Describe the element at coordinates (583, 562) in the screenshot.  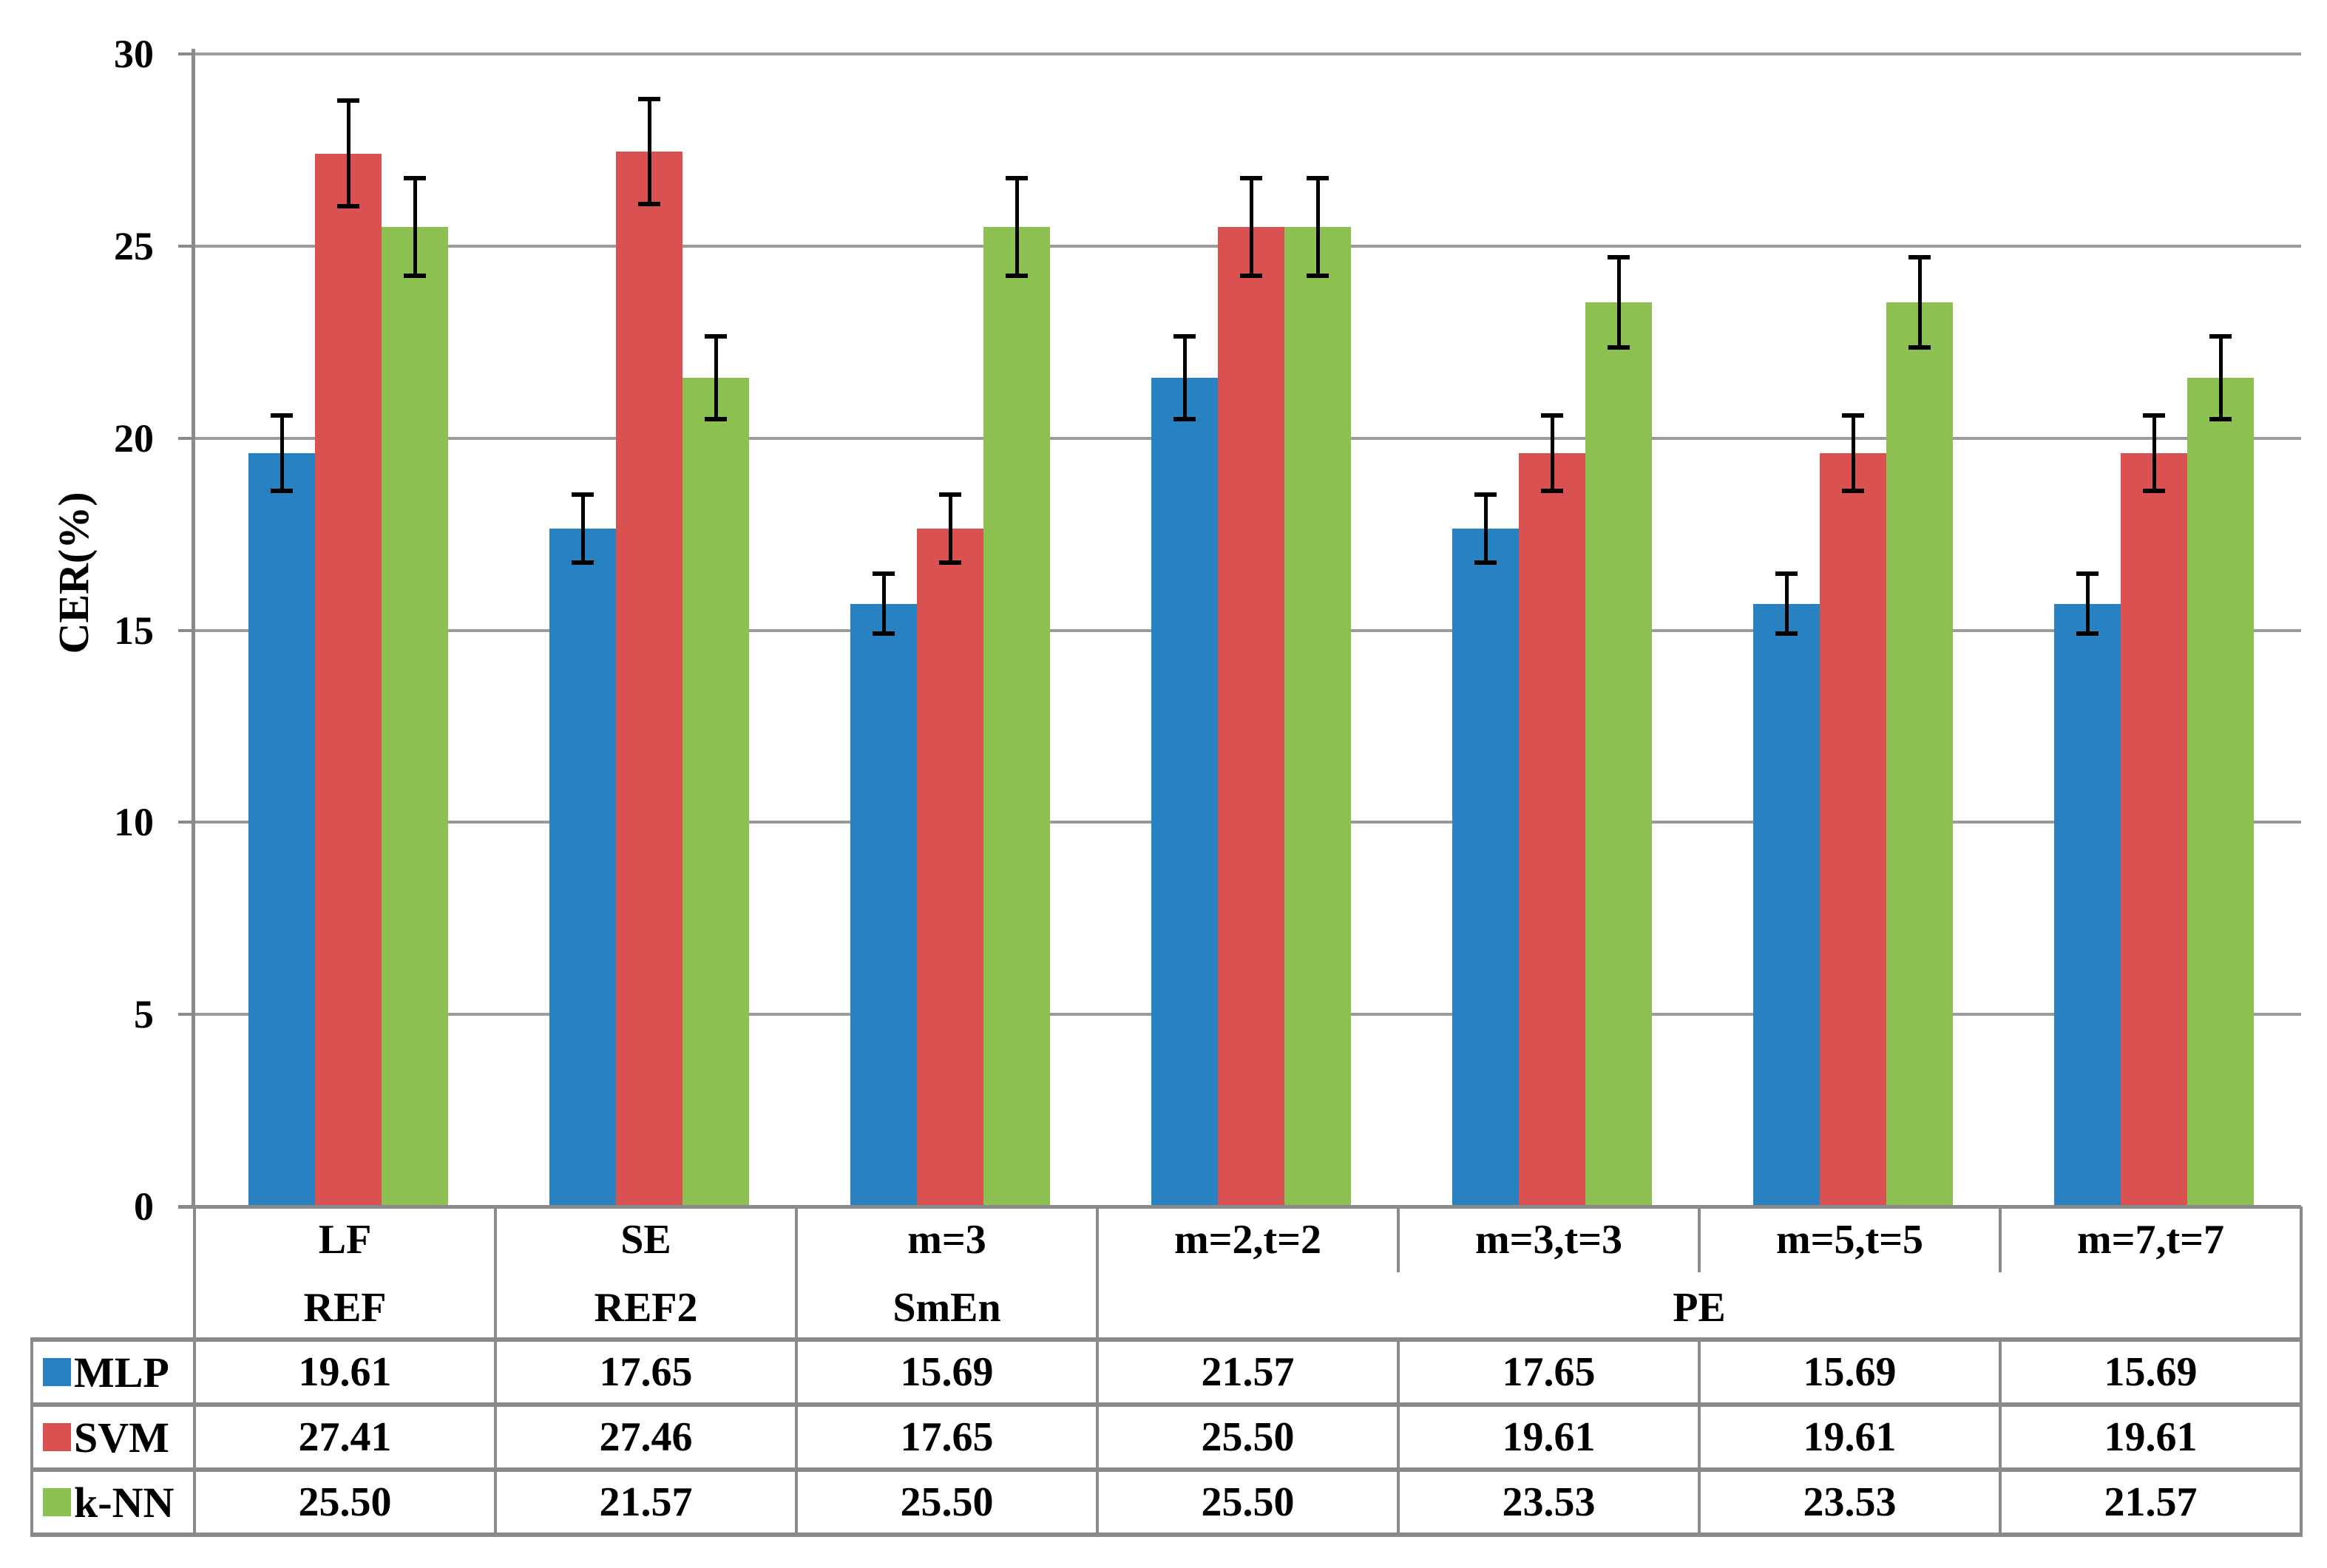
I see `error-bar-MLP-SE-cap-bottom` at that location.